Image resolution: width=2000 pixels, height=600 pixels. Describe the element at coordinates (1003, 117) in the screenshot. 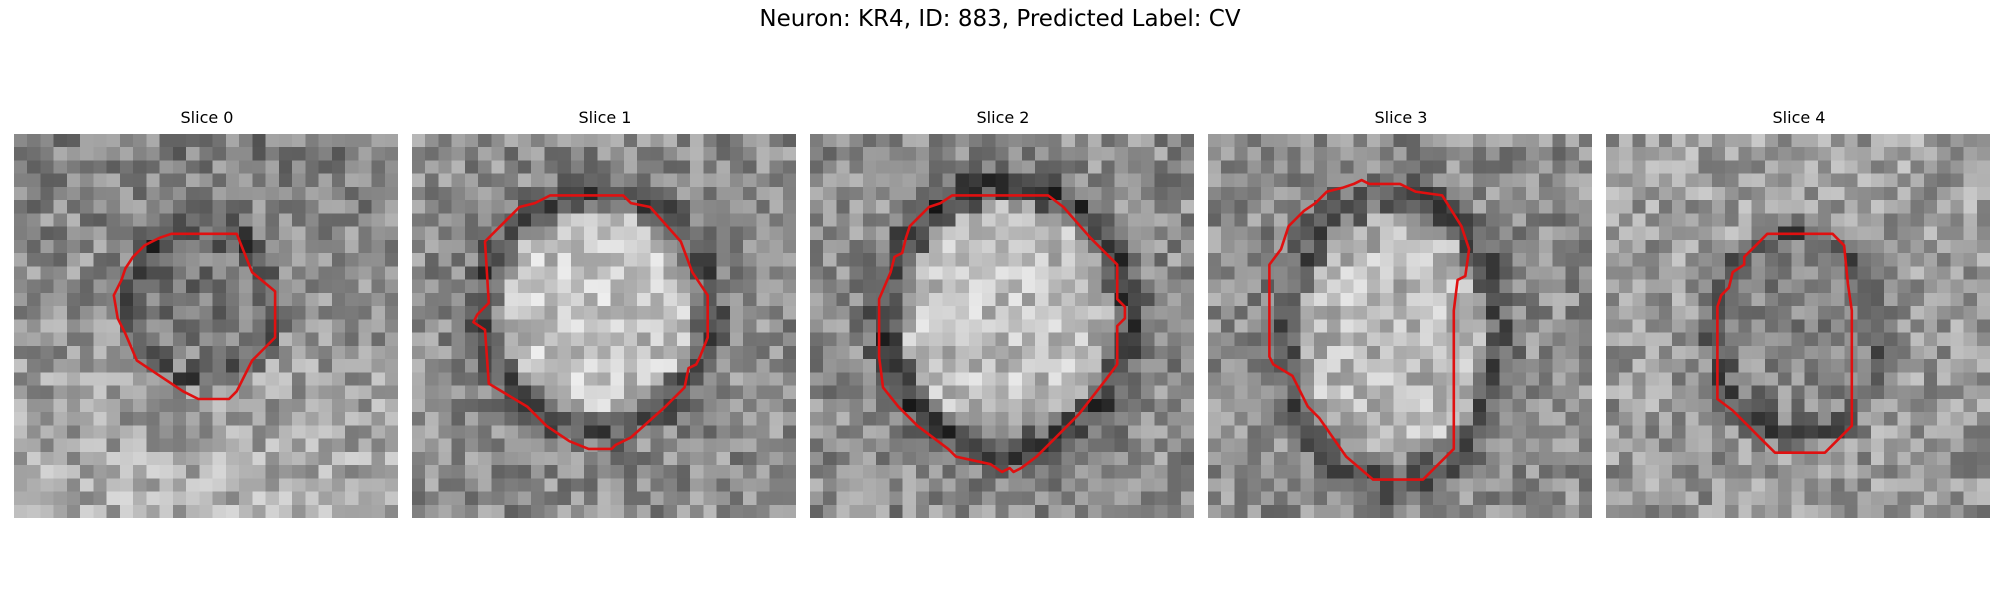

I see `slice-title: Slice 2` at that location.